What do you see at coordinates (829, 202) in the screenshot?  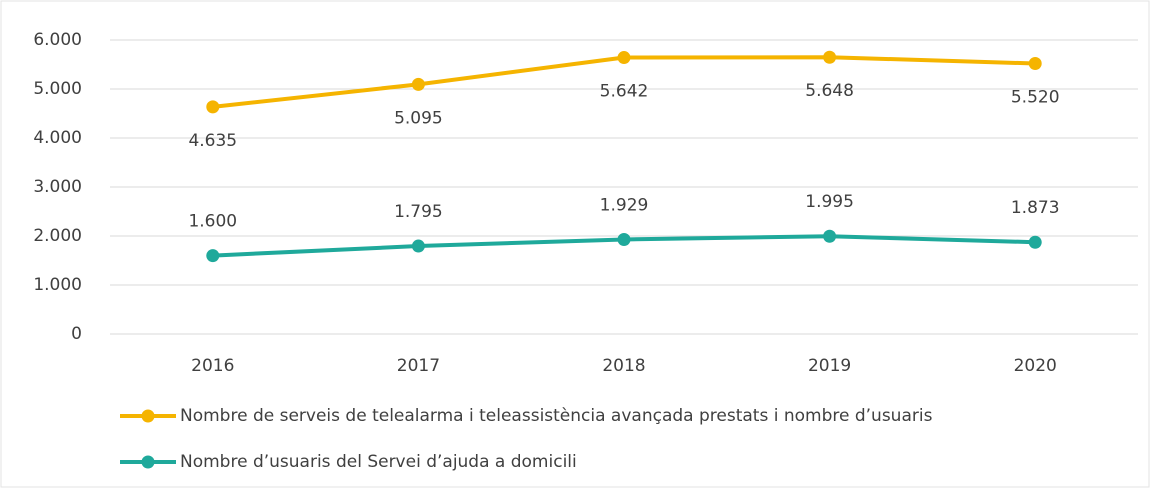 I see `data-label: 1.995` at bounding box center [829, 202].